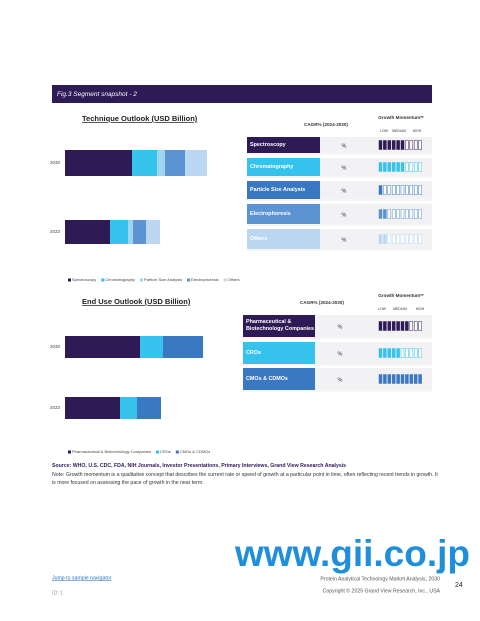  What do you see at coordinates (400, 309) in the screenshot?
I see `level-label: MEDIUM` at bounding box center [400, 309].